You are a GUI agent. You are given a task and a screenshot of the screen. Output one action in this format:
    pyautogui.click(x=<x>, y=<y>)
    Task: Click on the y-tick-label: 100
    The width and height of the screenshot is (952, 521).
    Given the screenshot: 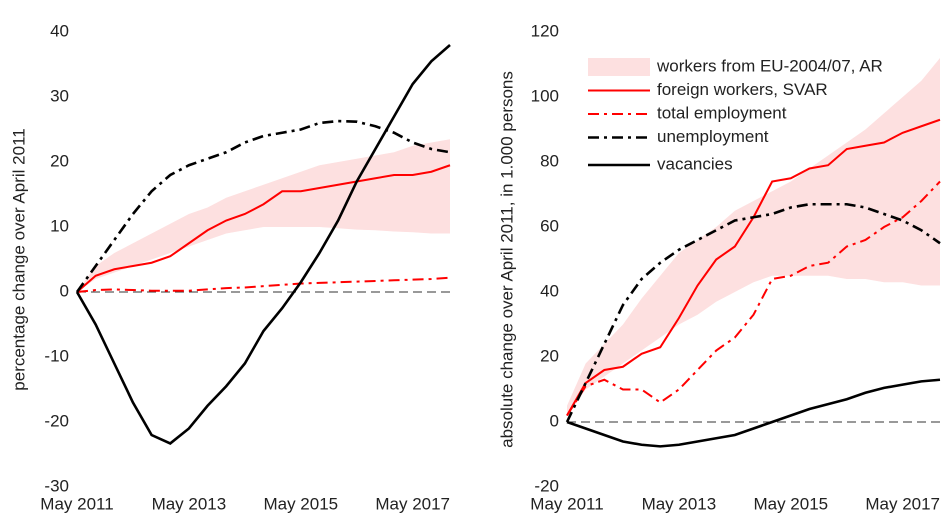 What is the action you would take?
    pyautogui.click(x=545, y=95)
    